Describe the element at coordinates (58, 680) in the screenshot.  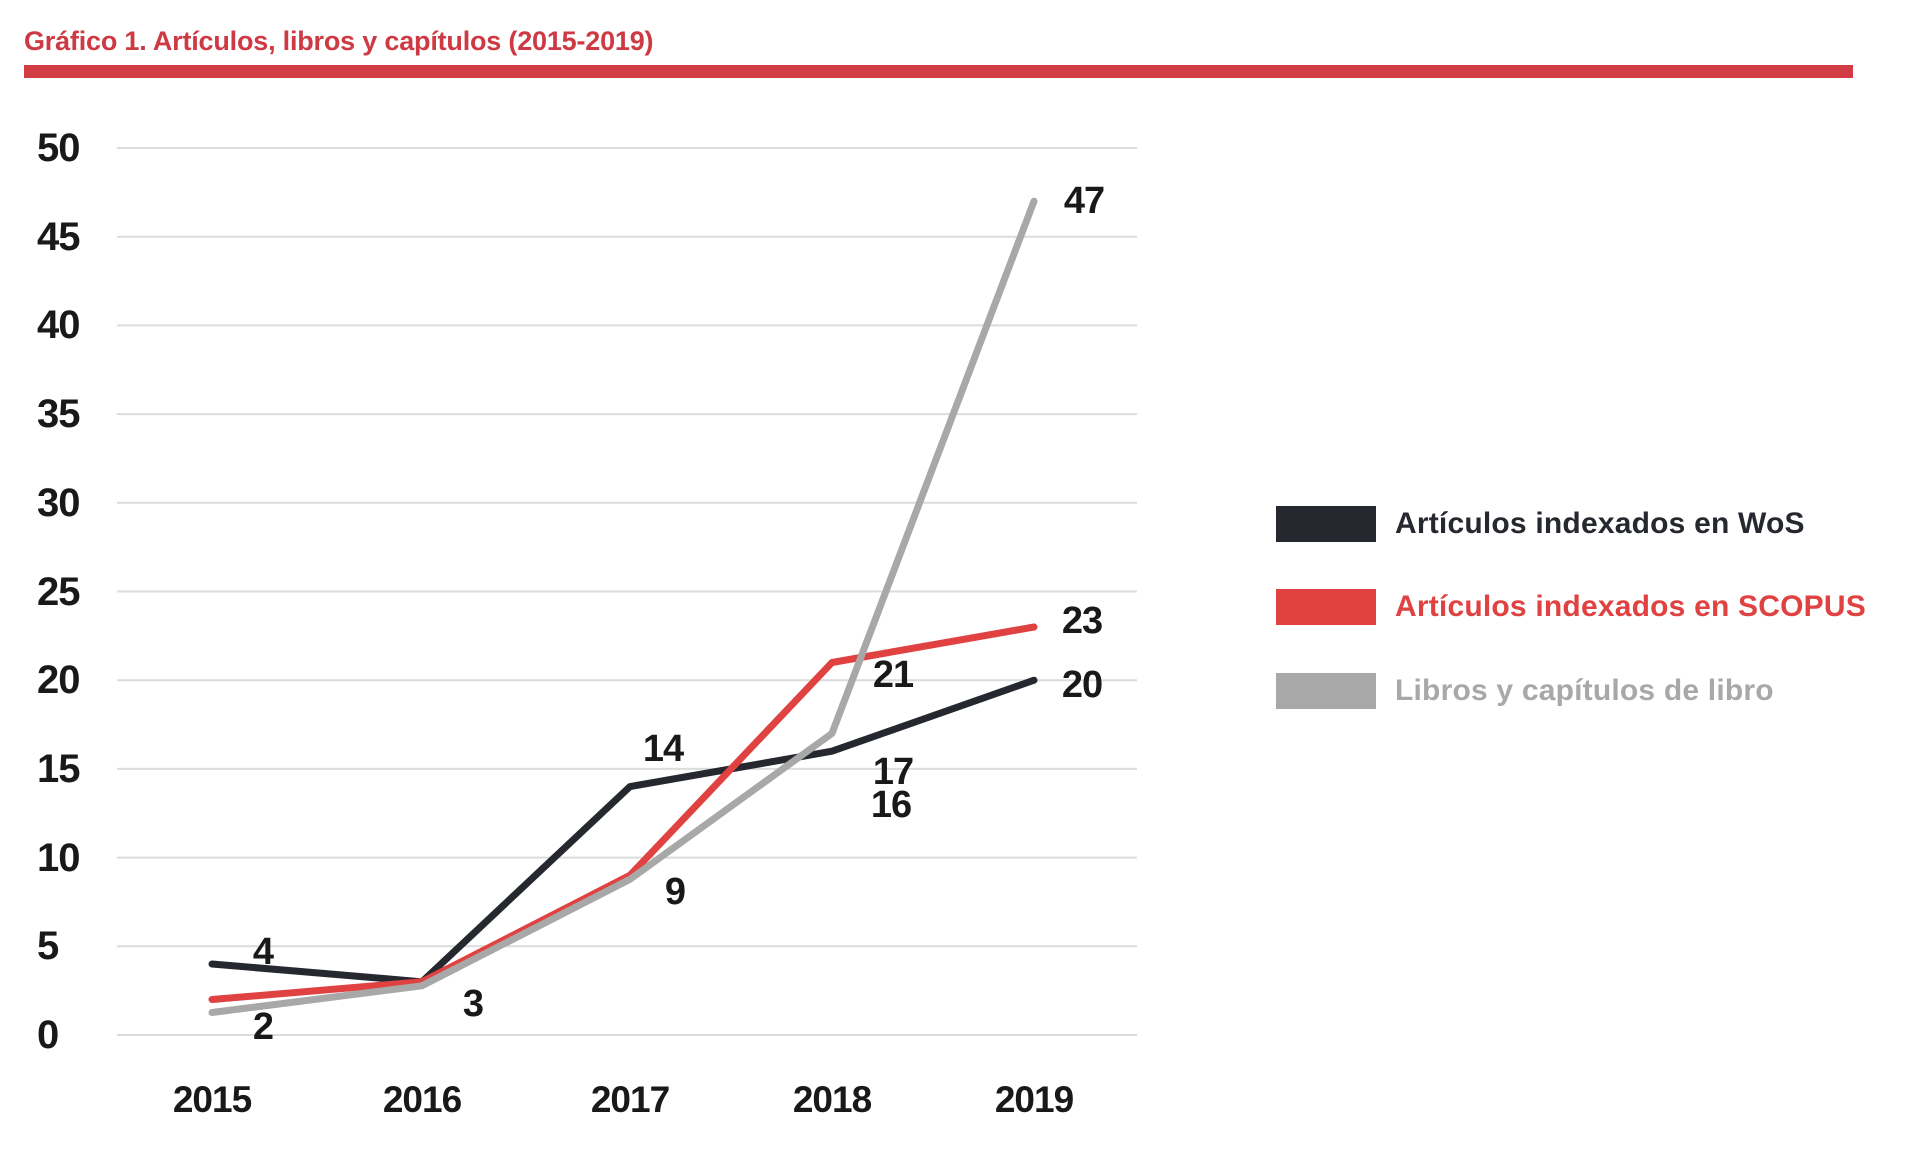
I see `y-tick-label-20: 20` at that location.